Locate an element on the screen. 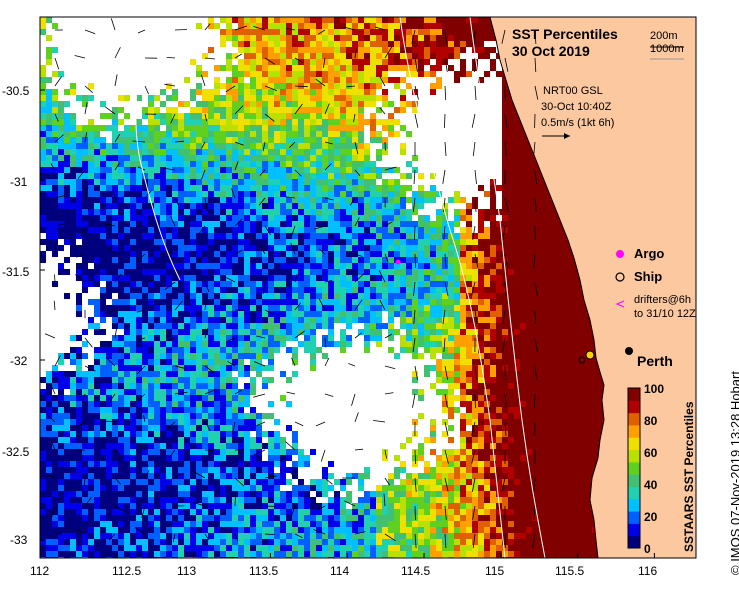 Image resolution: width=739 pixels, height=592 pixels. colorbar-title: SSTAARS SST Percentiles is located at coordinates (689, 477).